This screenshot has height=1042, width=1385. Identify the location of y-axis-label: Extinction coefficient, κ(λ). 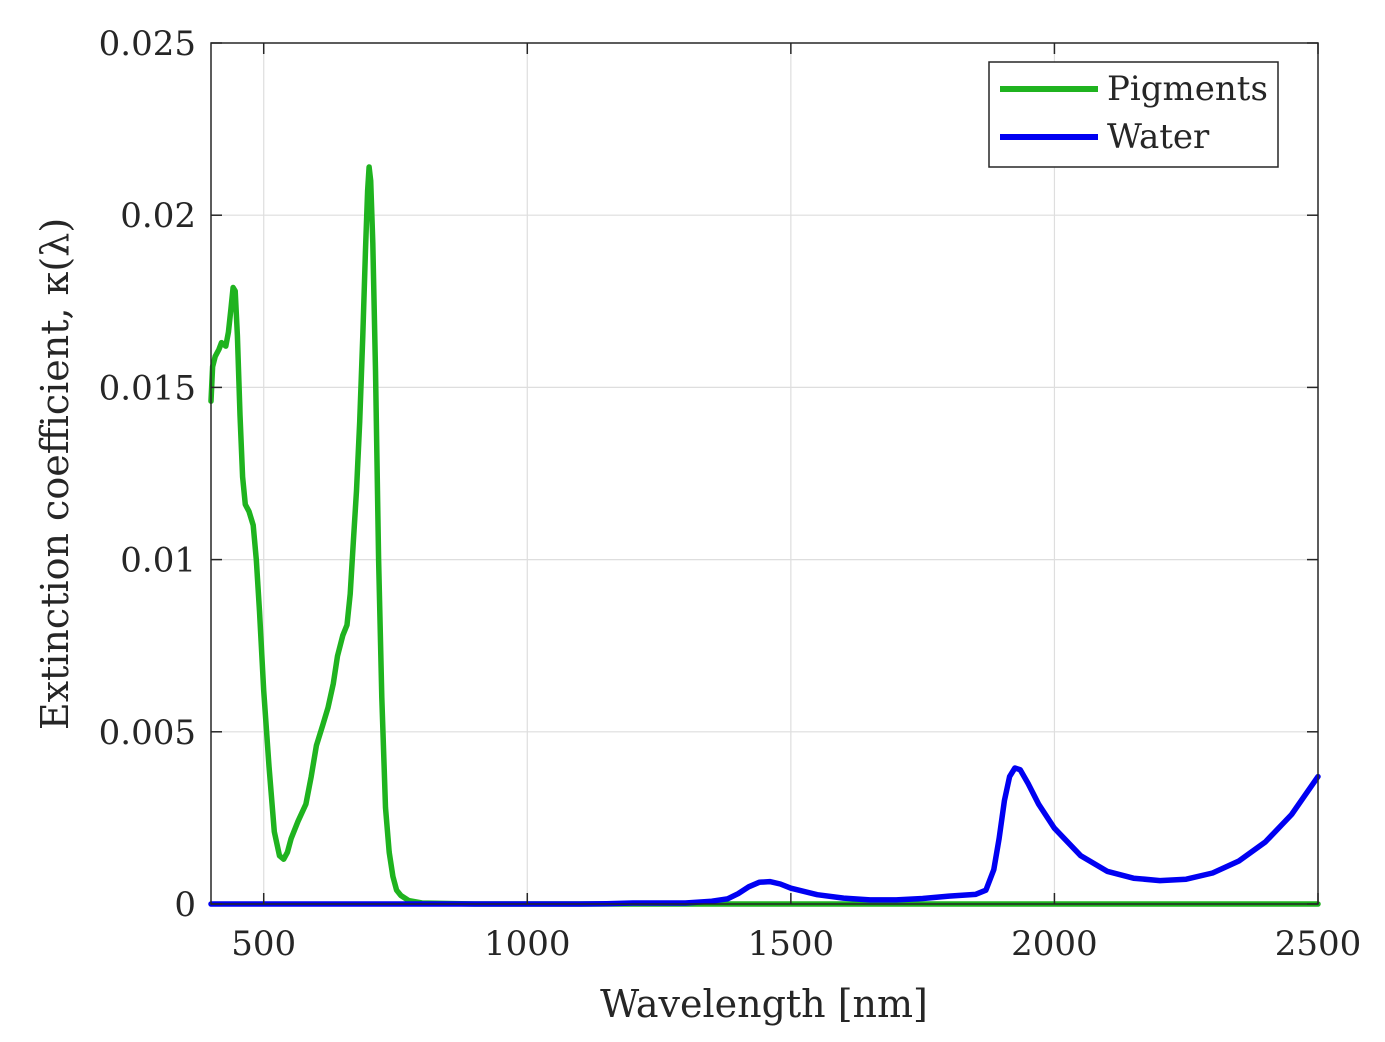
(55, 474).